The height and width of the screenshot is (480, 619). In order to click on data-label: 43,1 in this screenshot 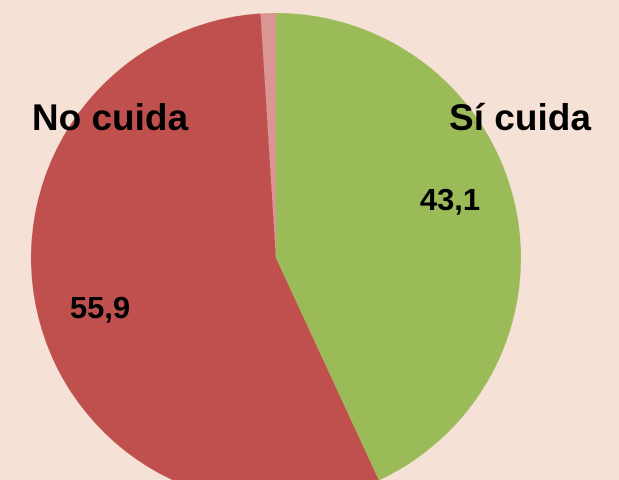, I will do `click(450, 199)`.